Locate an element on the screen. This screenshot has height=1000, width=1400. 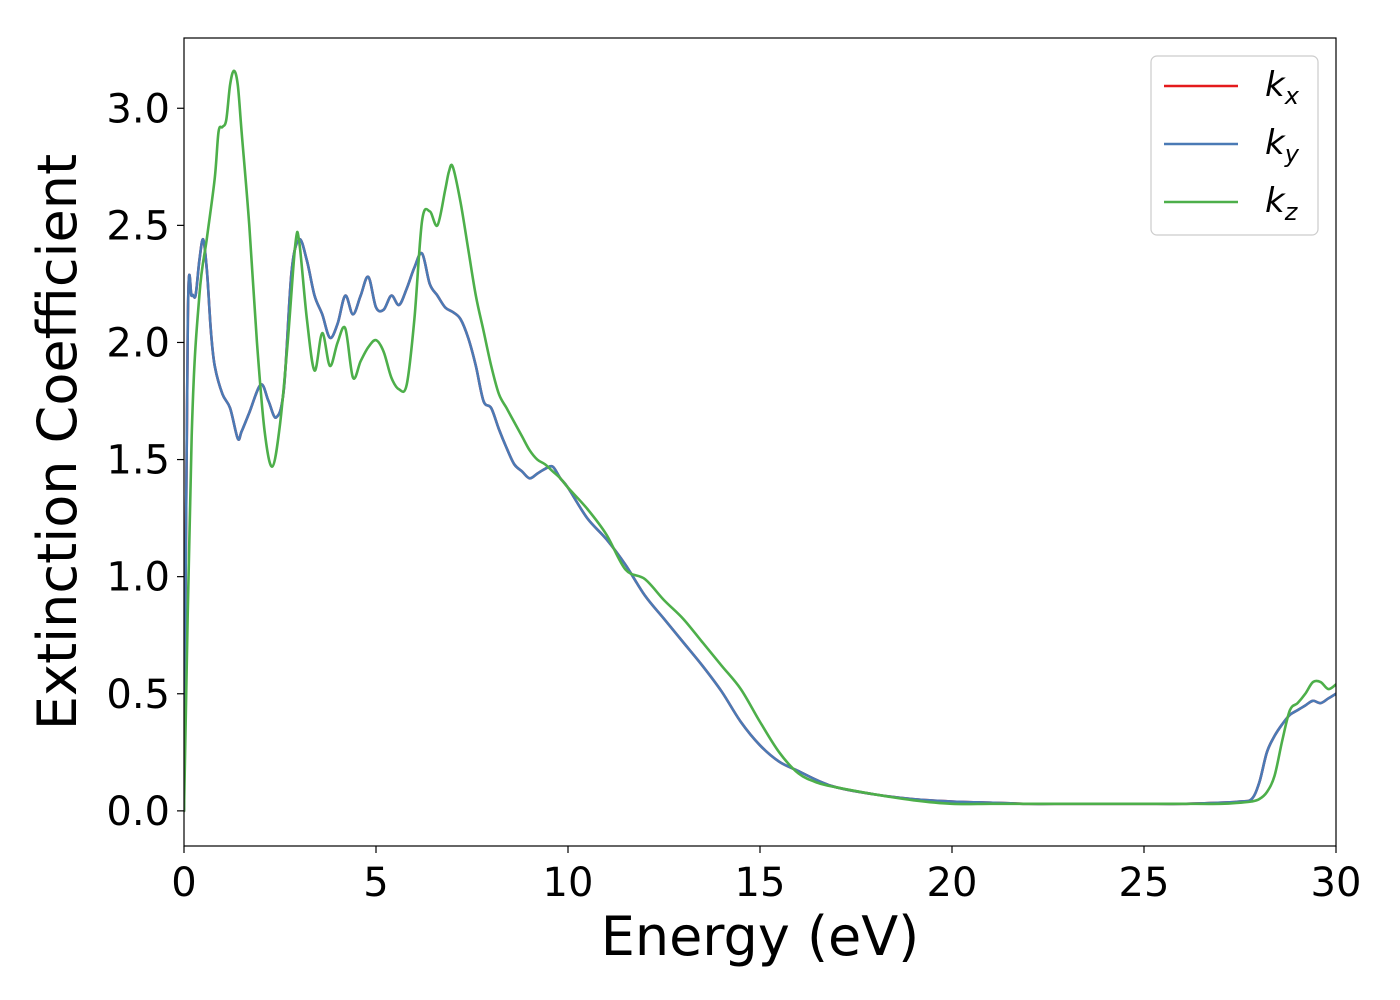
y-axis-title: Extinction Coefficient is located at coordinates (57, 442).